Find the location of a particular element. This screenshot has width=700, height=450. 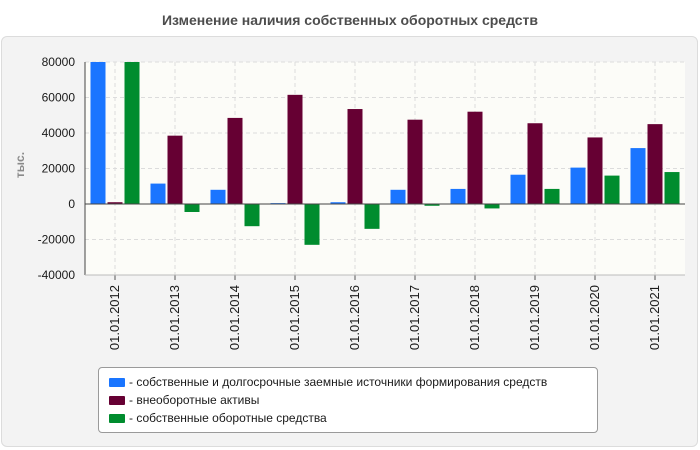

x-tick-label: 01.01.2014 is located at coordinates (234, 317).